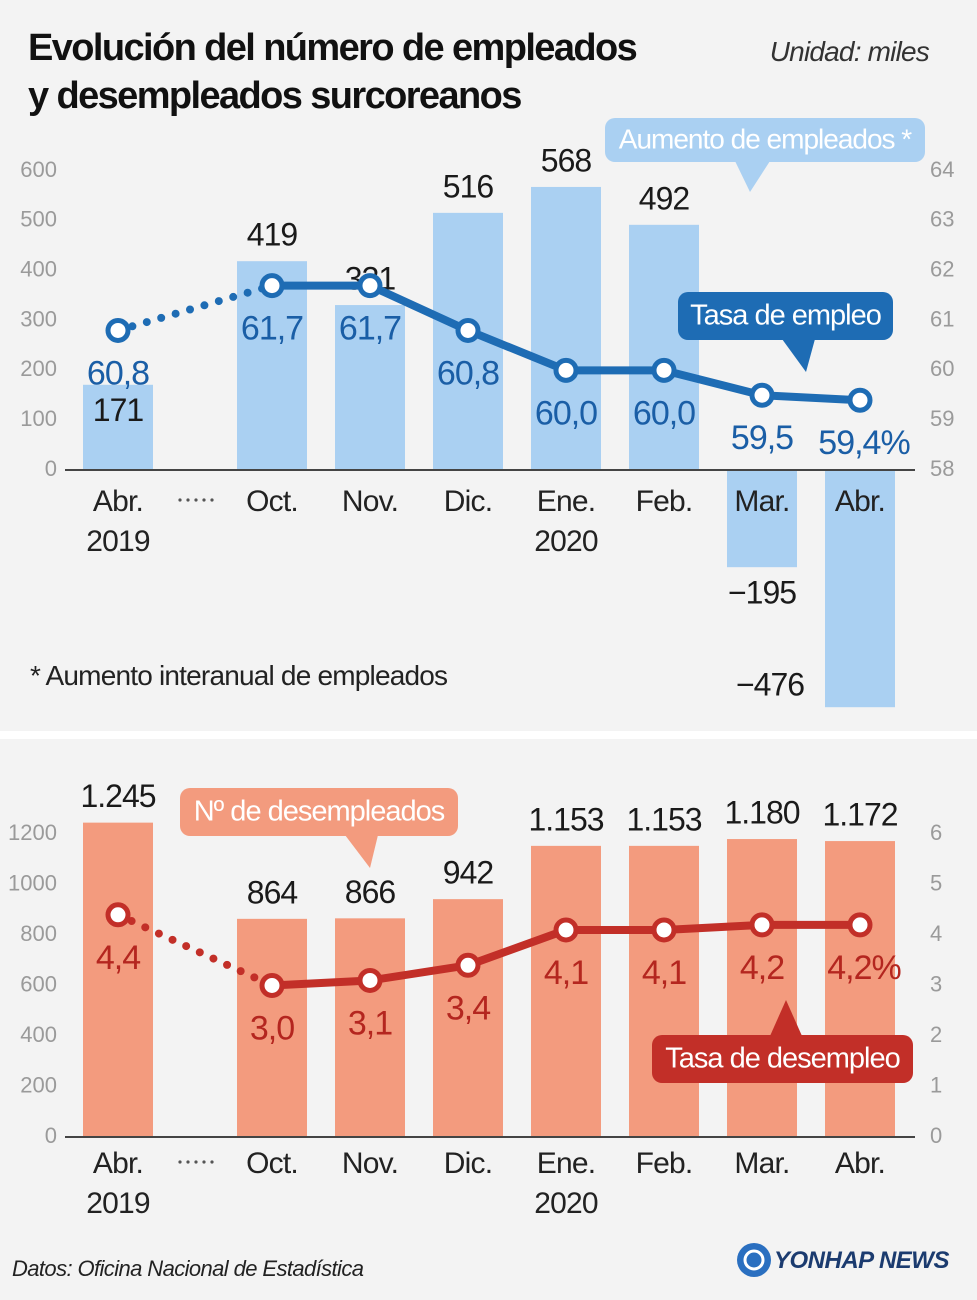 The image size is (977, 1300). I want to click on x-tick-label: Ene. 2020, so click(566, 1183).